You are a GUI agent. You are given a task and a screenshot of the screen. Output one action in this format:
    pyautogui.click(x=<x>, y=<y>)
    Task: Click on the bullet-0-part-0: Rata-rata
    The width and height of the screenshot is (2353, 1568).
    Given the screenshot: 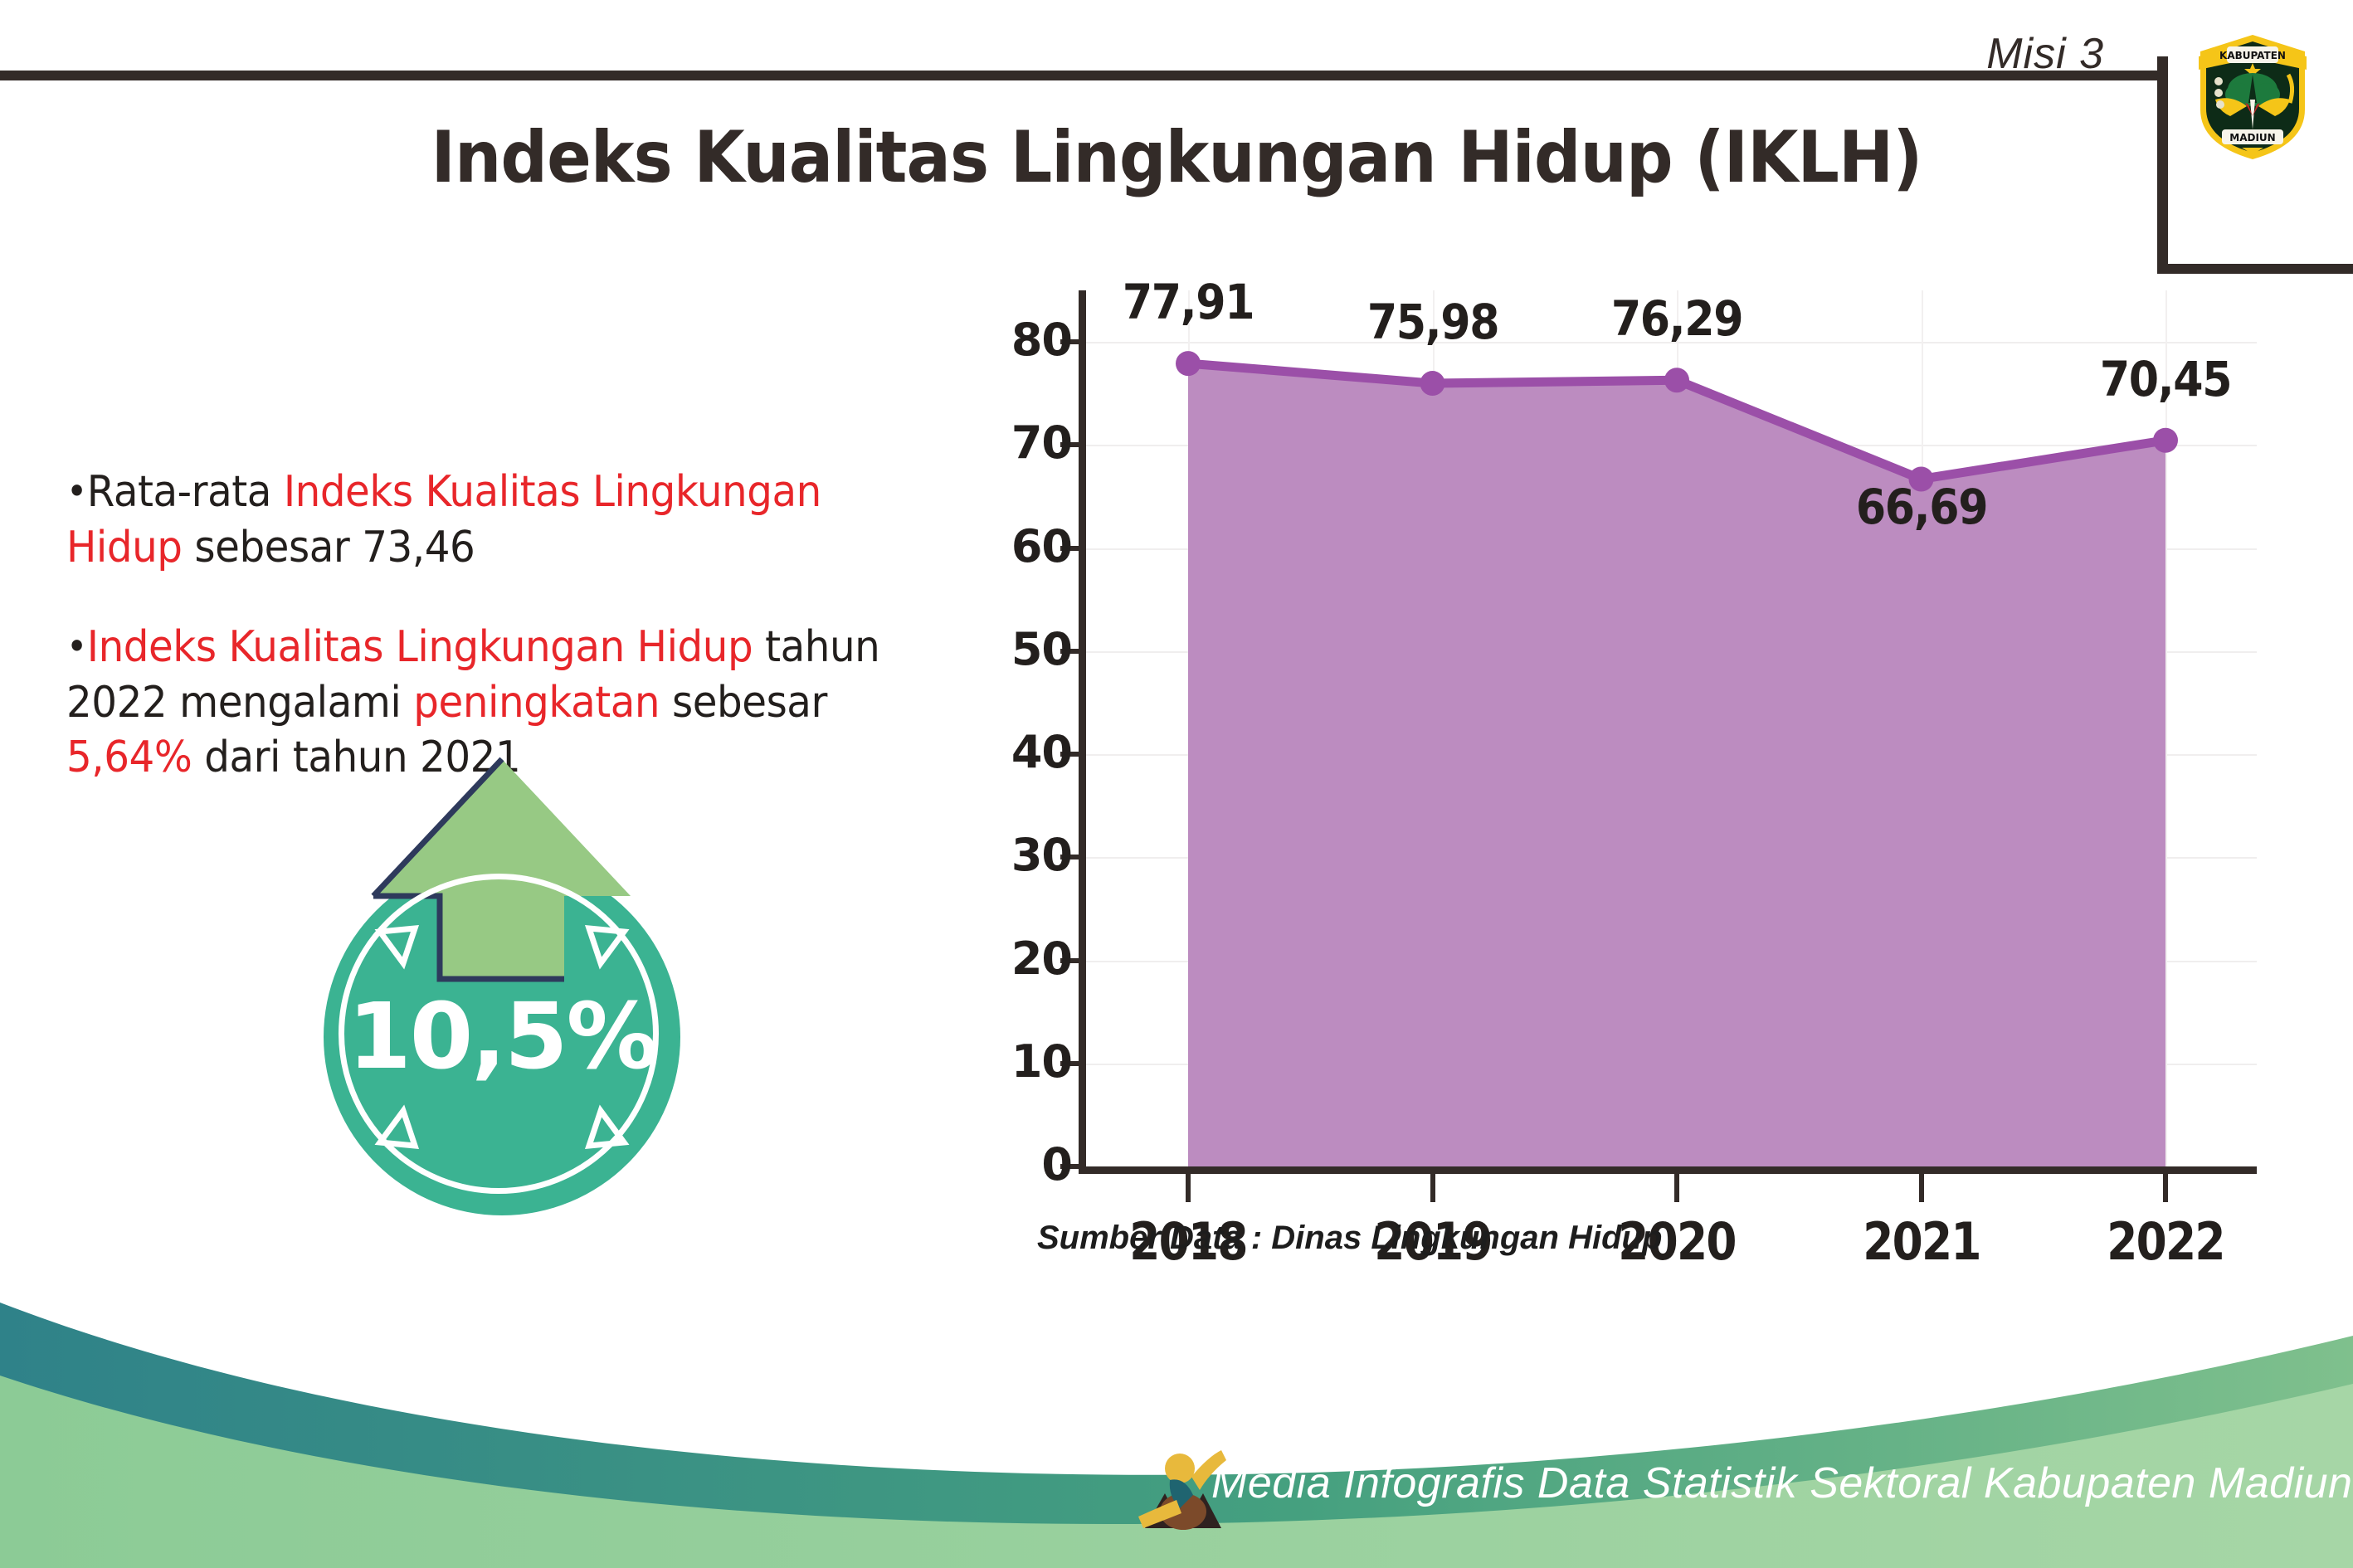 What is the action you would take?
    pyautogui.click(x=185, y=492)
    